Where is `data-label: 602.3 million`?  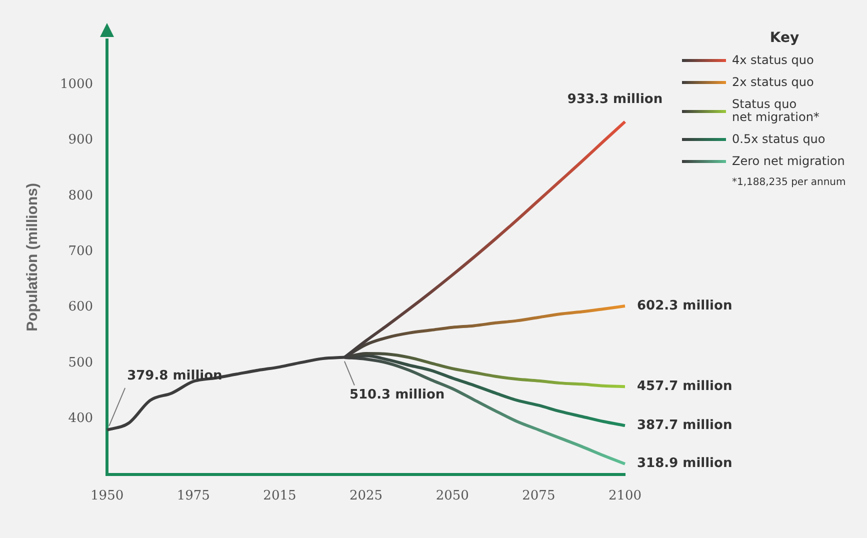 data-label: 602.3 million is located at coordinates (684, 306).